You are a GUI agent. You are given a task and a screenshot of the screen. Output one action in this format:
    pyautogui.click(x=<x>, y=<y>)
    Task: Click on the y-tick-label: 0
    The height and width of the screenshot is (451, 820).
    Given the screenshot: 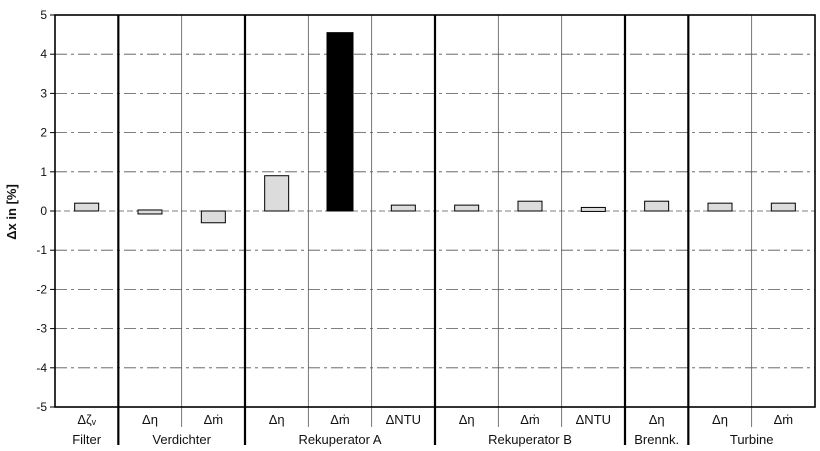 What is the action you would take?
    pyautogui.click(x=43, y=211)
    